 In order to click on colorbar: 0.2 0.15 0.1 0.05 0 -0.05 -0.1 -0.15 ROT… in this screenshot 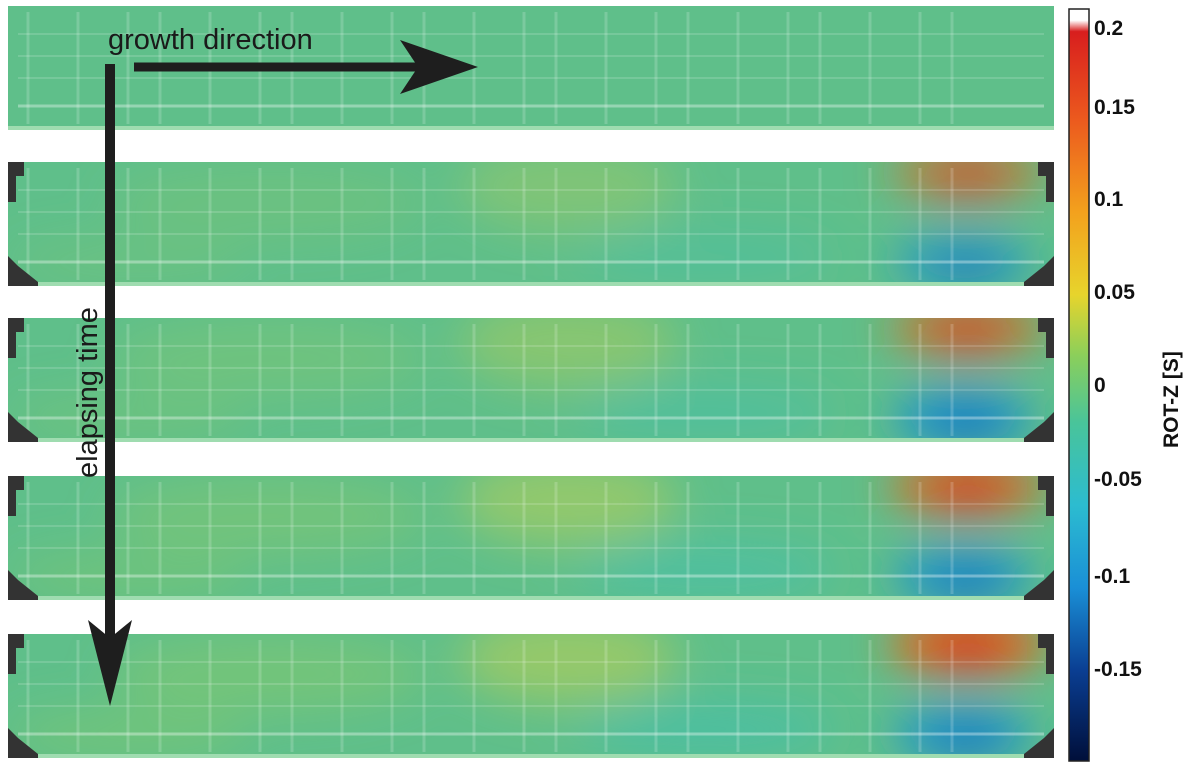, I will do `click(1131, 385)`.